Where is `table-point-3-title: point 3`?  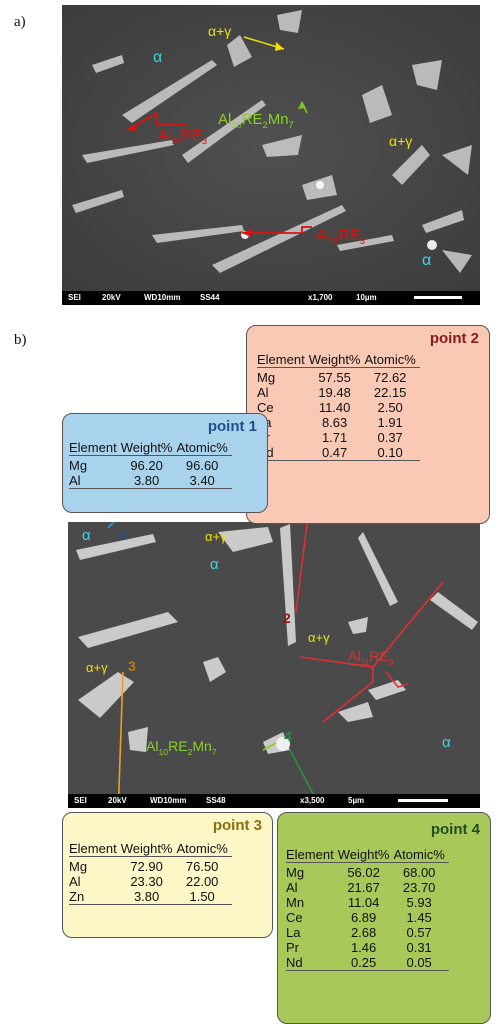 table-point-3-title: point 3 is located at coordinates (237, 825).